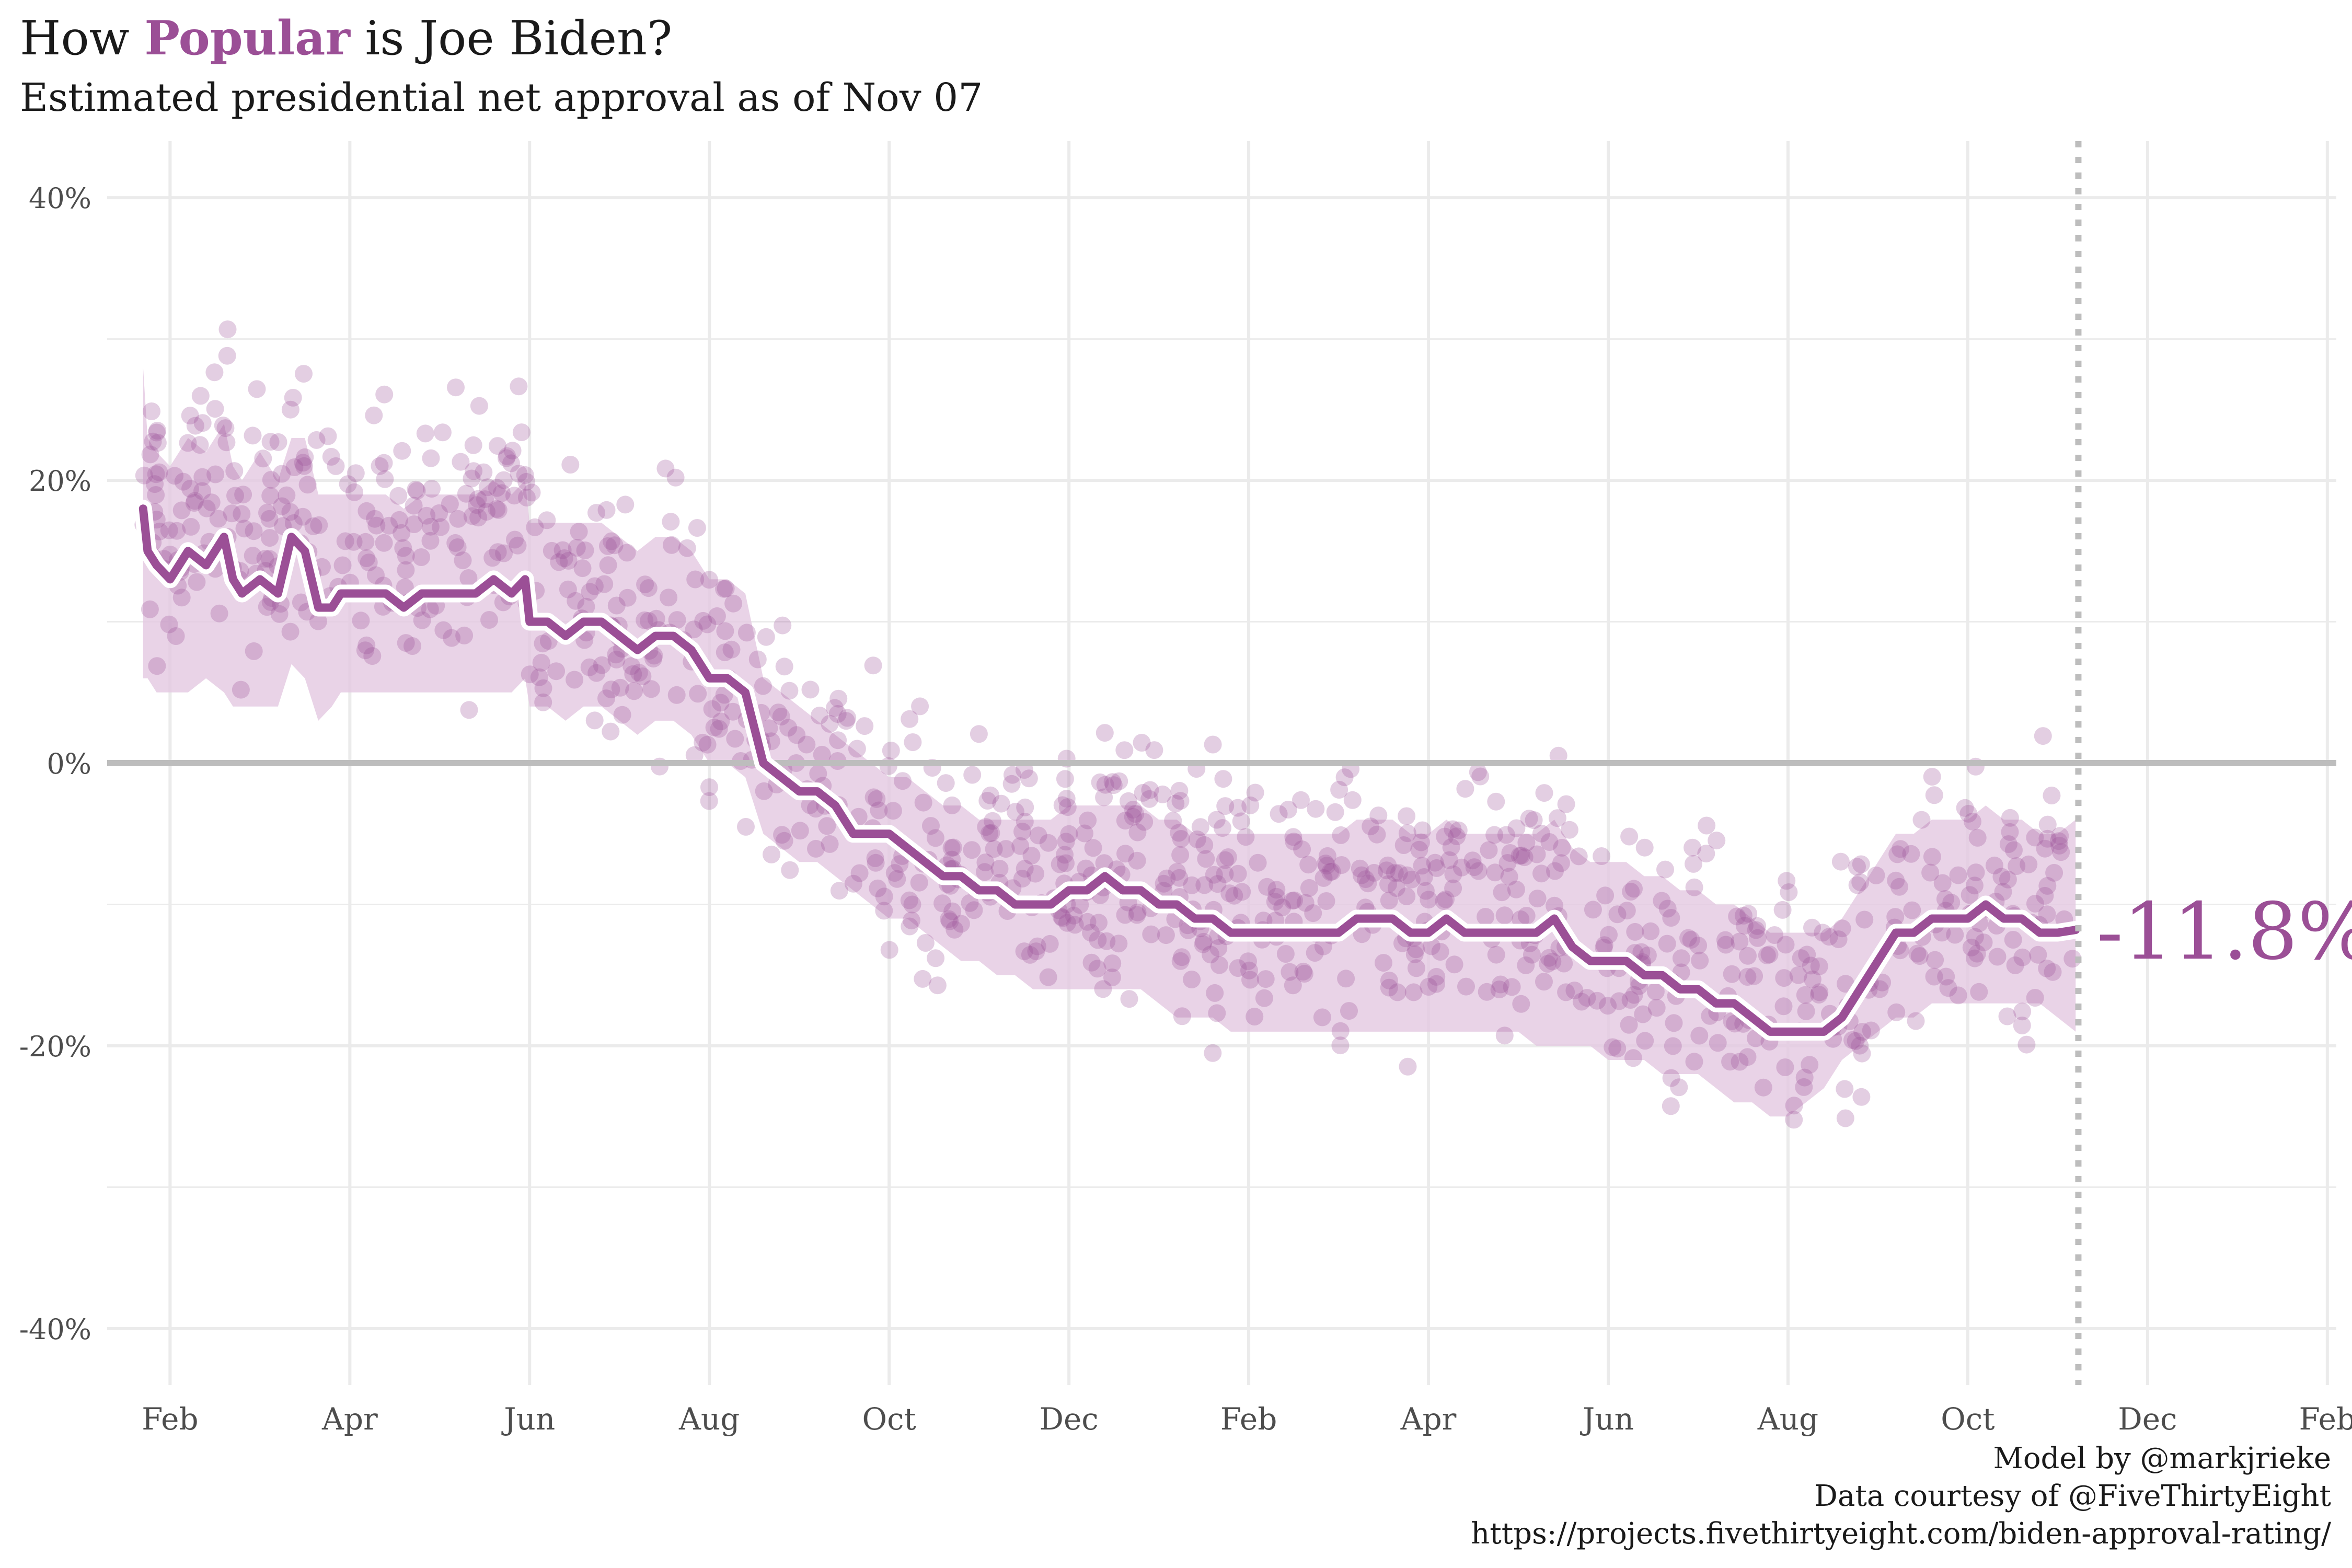 The width and height of the screenshot is (2352, 1568). What do you see at coordinates (519, 38) in the screenshot?
I see `title-suffix: is Joe Biden?` at bounding box center [519, 38].